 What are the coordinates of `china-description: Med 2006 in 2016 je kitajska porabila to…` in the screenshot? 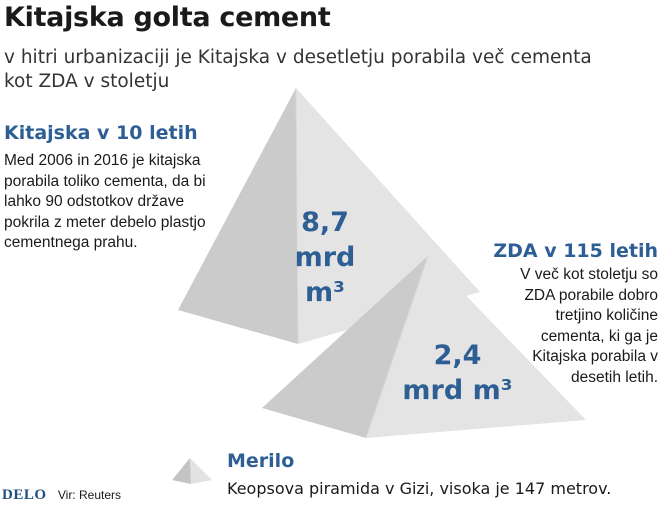 It's located at (105, 201).